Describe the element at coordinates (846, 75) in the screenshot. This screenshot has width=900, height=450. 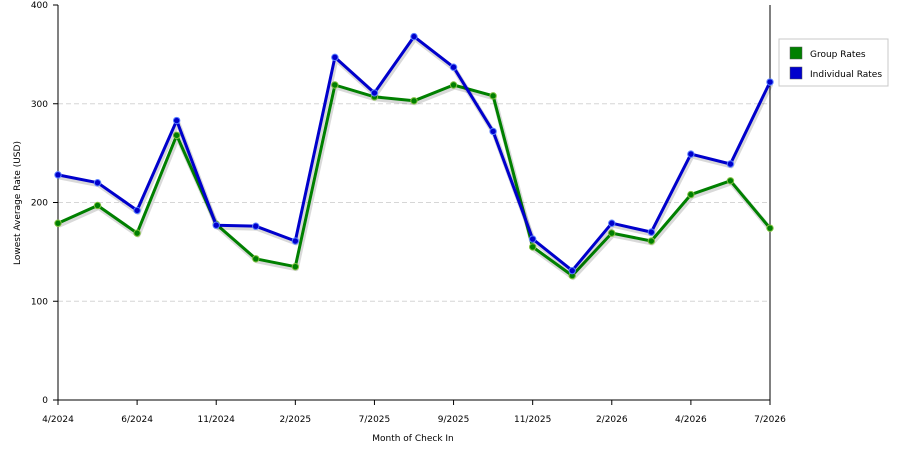
I see `legend-label-individual-rates: Individual Rates` at that location.